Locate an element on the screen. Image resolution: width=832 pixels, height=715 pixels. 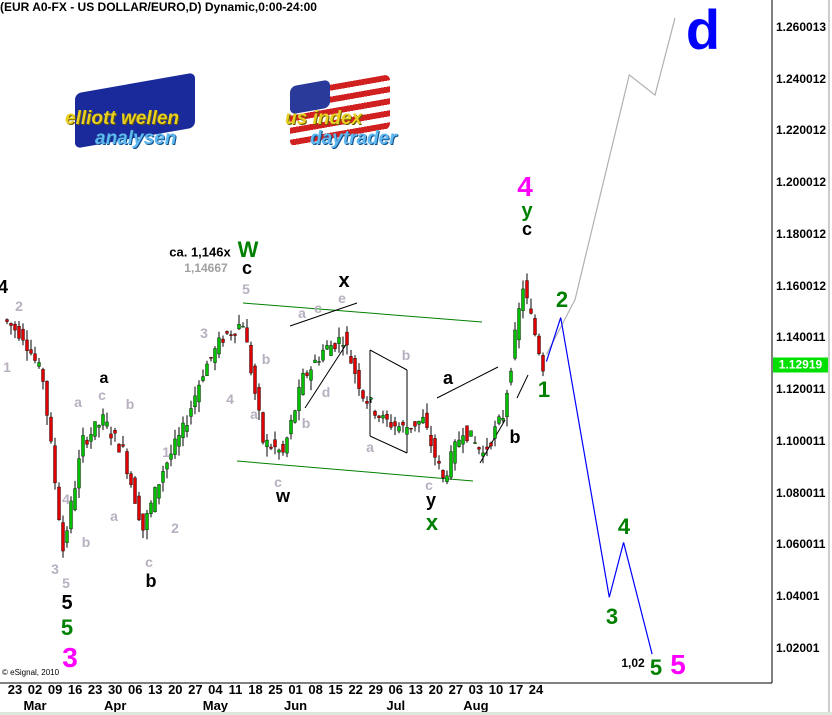
x-tick-label: 18 is located at coordinates (255, 689).